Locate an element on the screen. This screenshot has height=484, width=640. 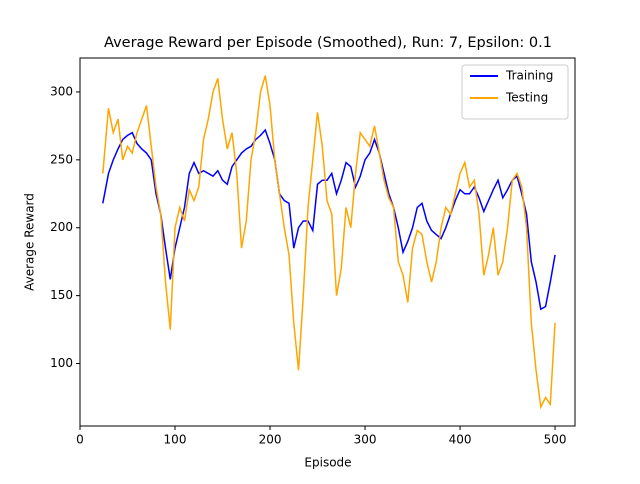
x-tick-label: 200 is located at coordinates (270, 440).